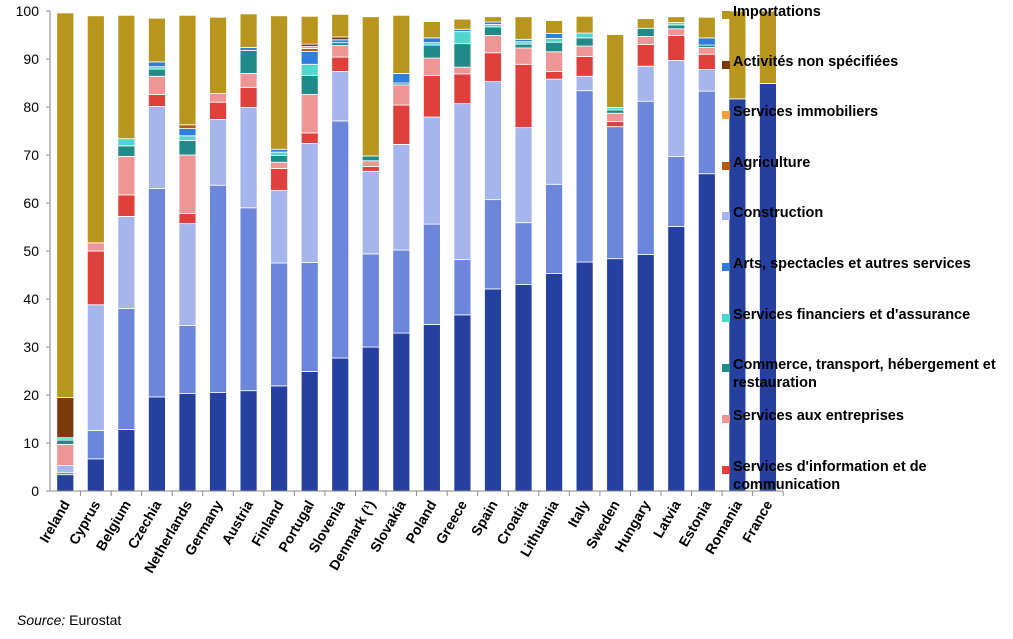 The height and width of the screenshot is (639, 1013). I want to click on legend-label: Activités non spécifiées, so click(816, 62).